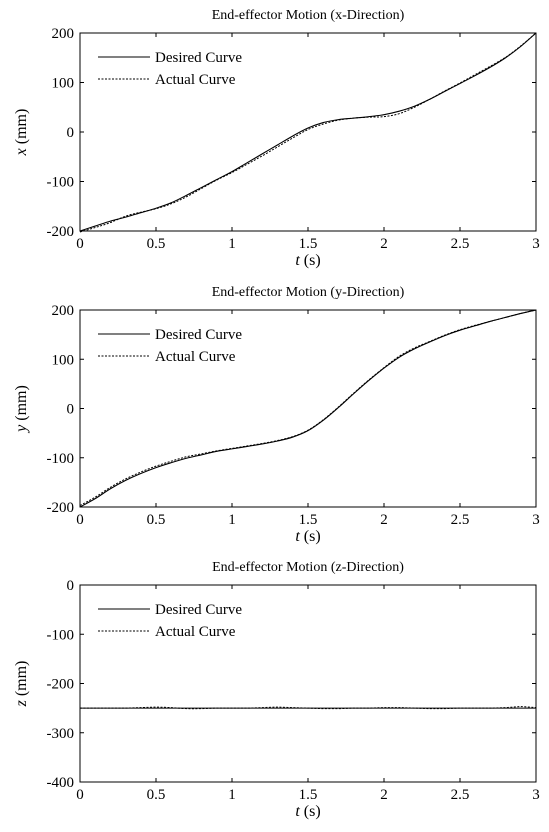 This screenshot has height=832, width=549. What do you see at coordinates (308, 292) in the screenshot?
I see `chart-title: End-effector Motion (y-Direction)` at bounding box center [308, 292].